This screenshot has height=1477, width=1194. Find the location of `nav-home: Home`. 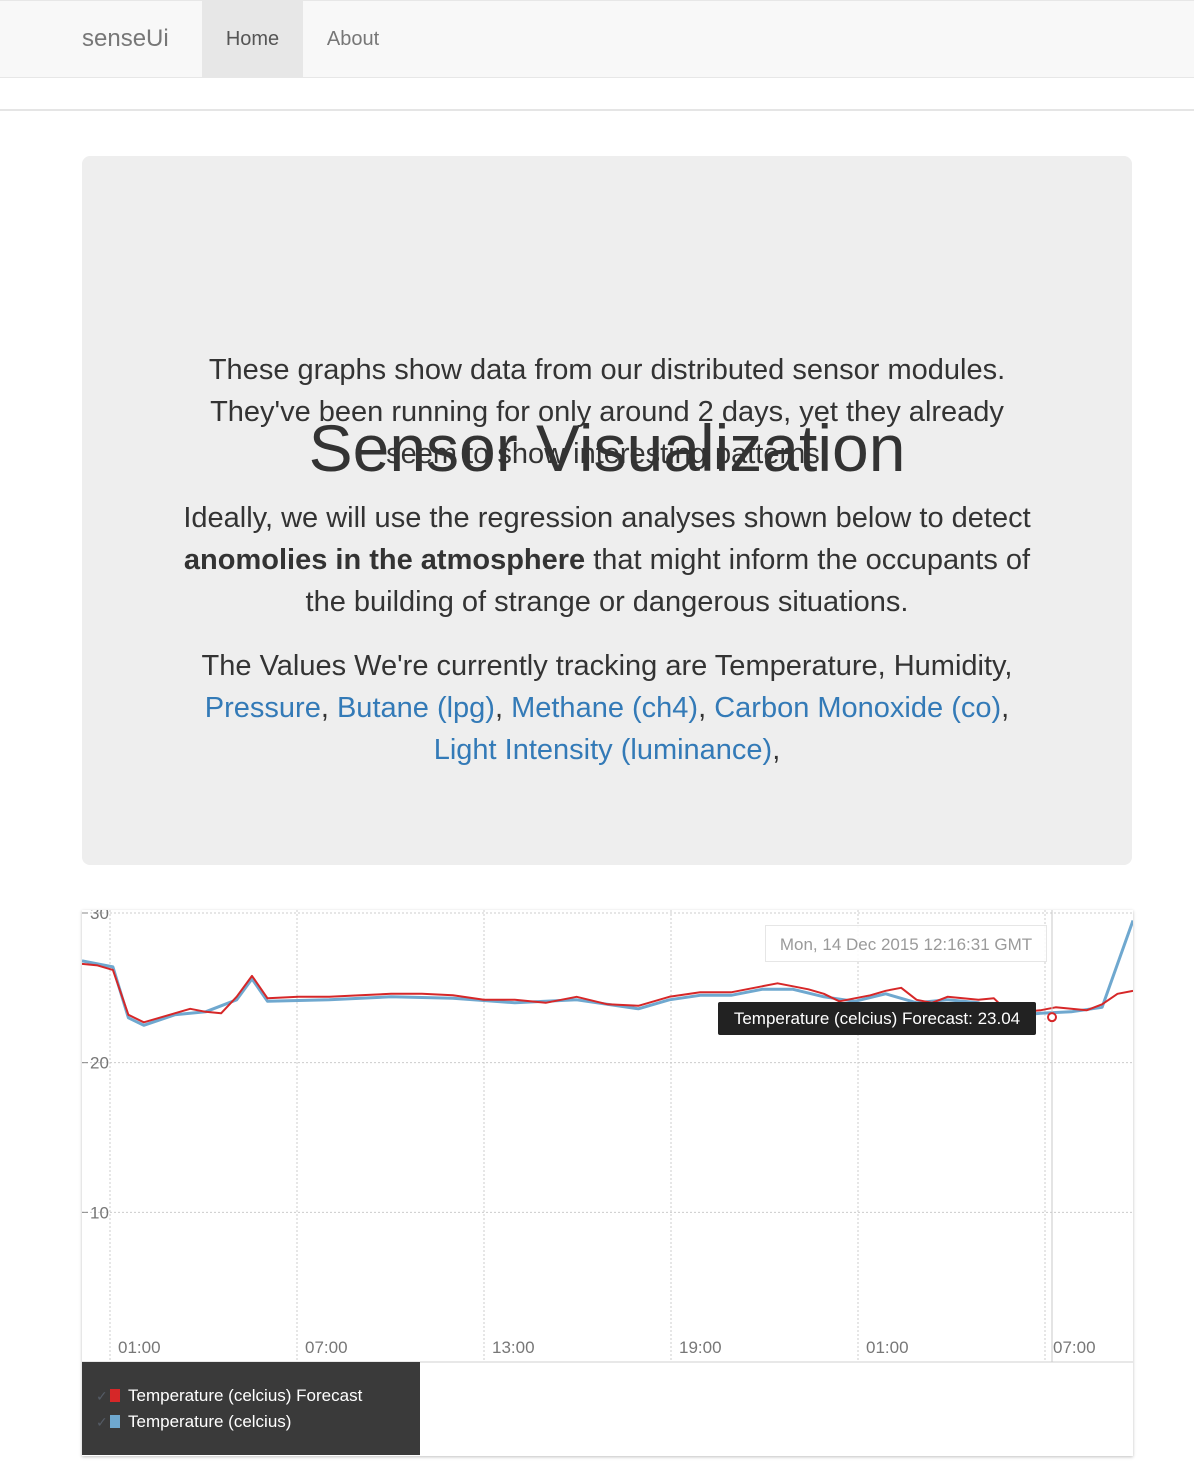

nav-home: Home is located at coordinates (252, 39).